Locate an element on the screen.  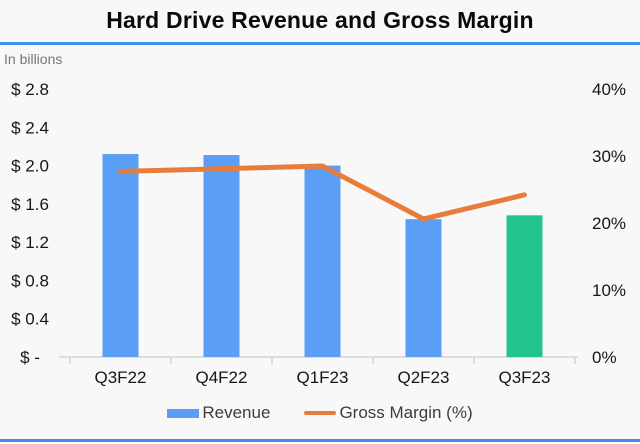
left-axis-tick-label: $ 2.0 is located at coordinates (30, 166).